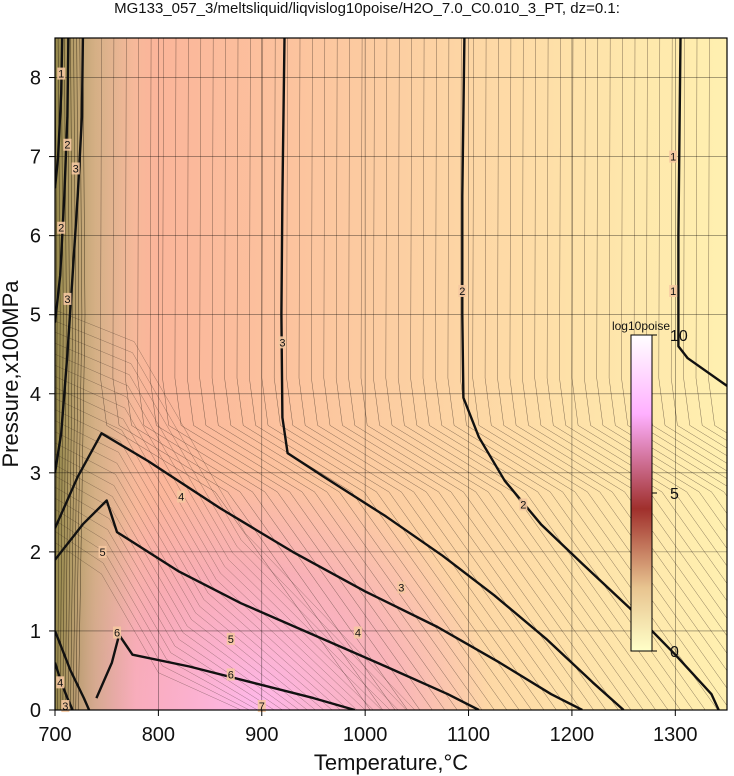 The height and width of the screenshot is (776, 734). I want to click on y-tick-label: 4, so click(35, 395).